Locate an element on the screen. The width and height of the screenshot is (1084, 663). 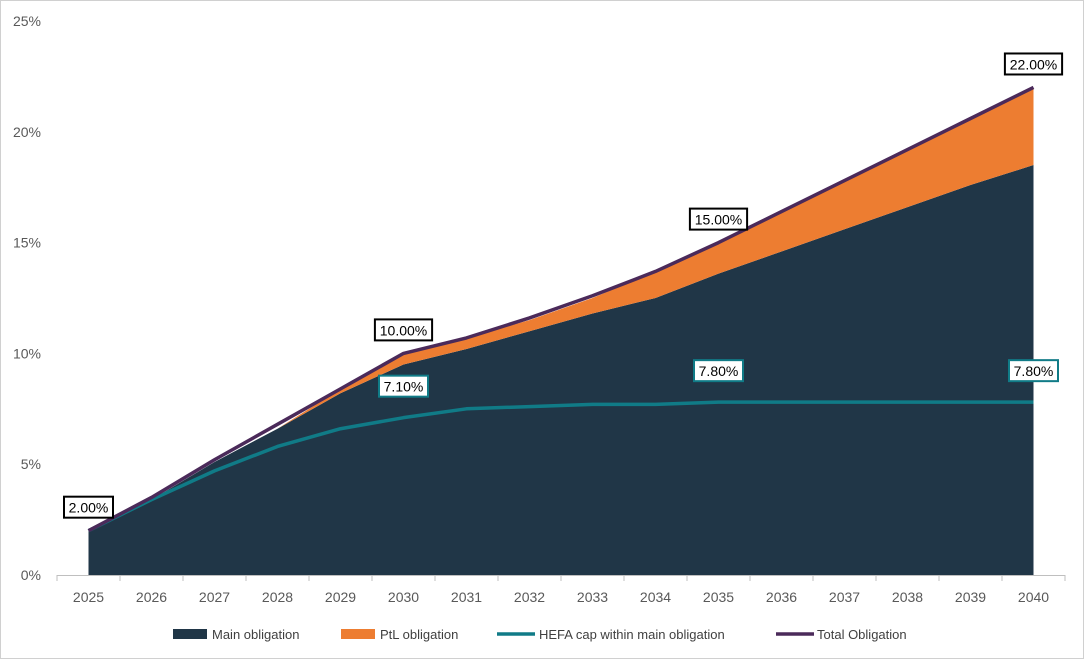
legend-item-total-obligation: Total Obligation is located at coordinates (841, 634).